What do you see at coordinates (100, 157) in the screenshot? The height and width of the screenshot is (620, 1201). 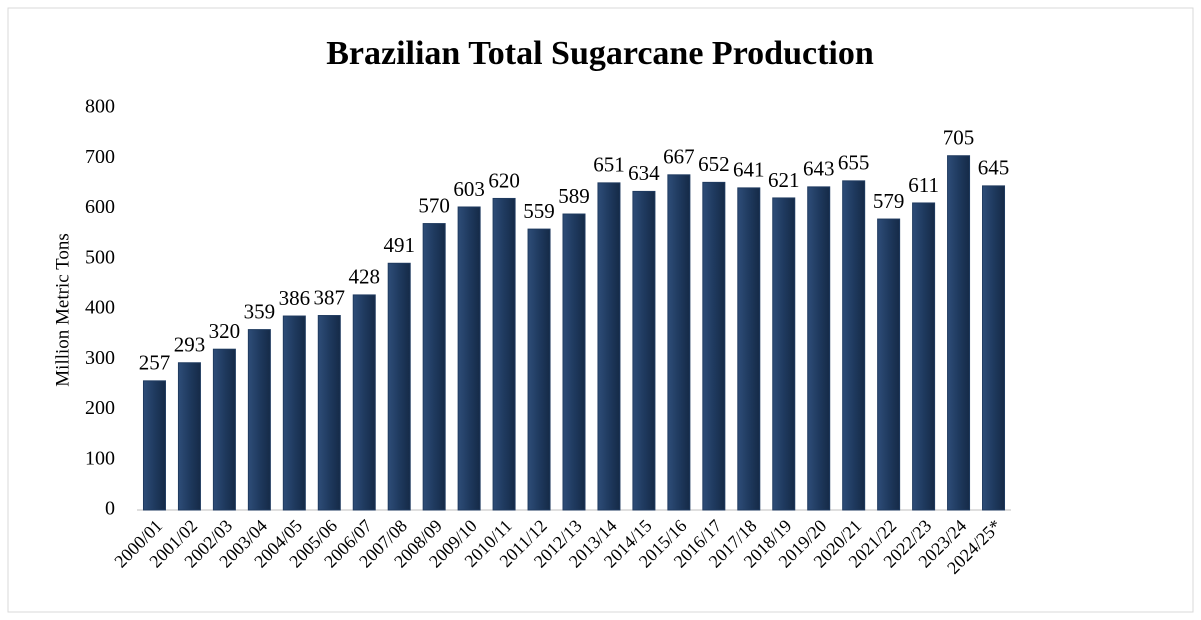 I see `y-tick-label: 700` at bounding box center [100, 157].